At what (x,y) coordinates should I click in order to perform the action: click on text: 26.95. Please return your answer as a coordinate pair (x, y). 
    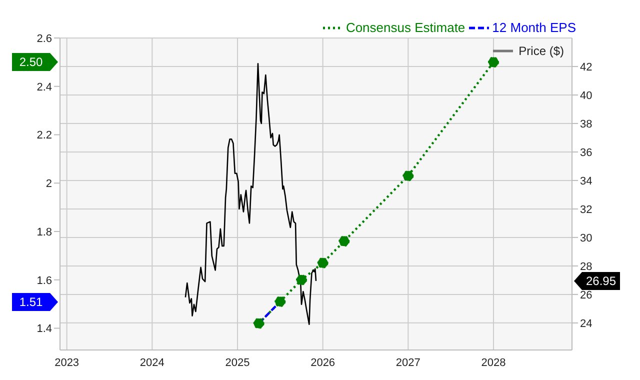
    Looking at the image, I should click on (601, 281).